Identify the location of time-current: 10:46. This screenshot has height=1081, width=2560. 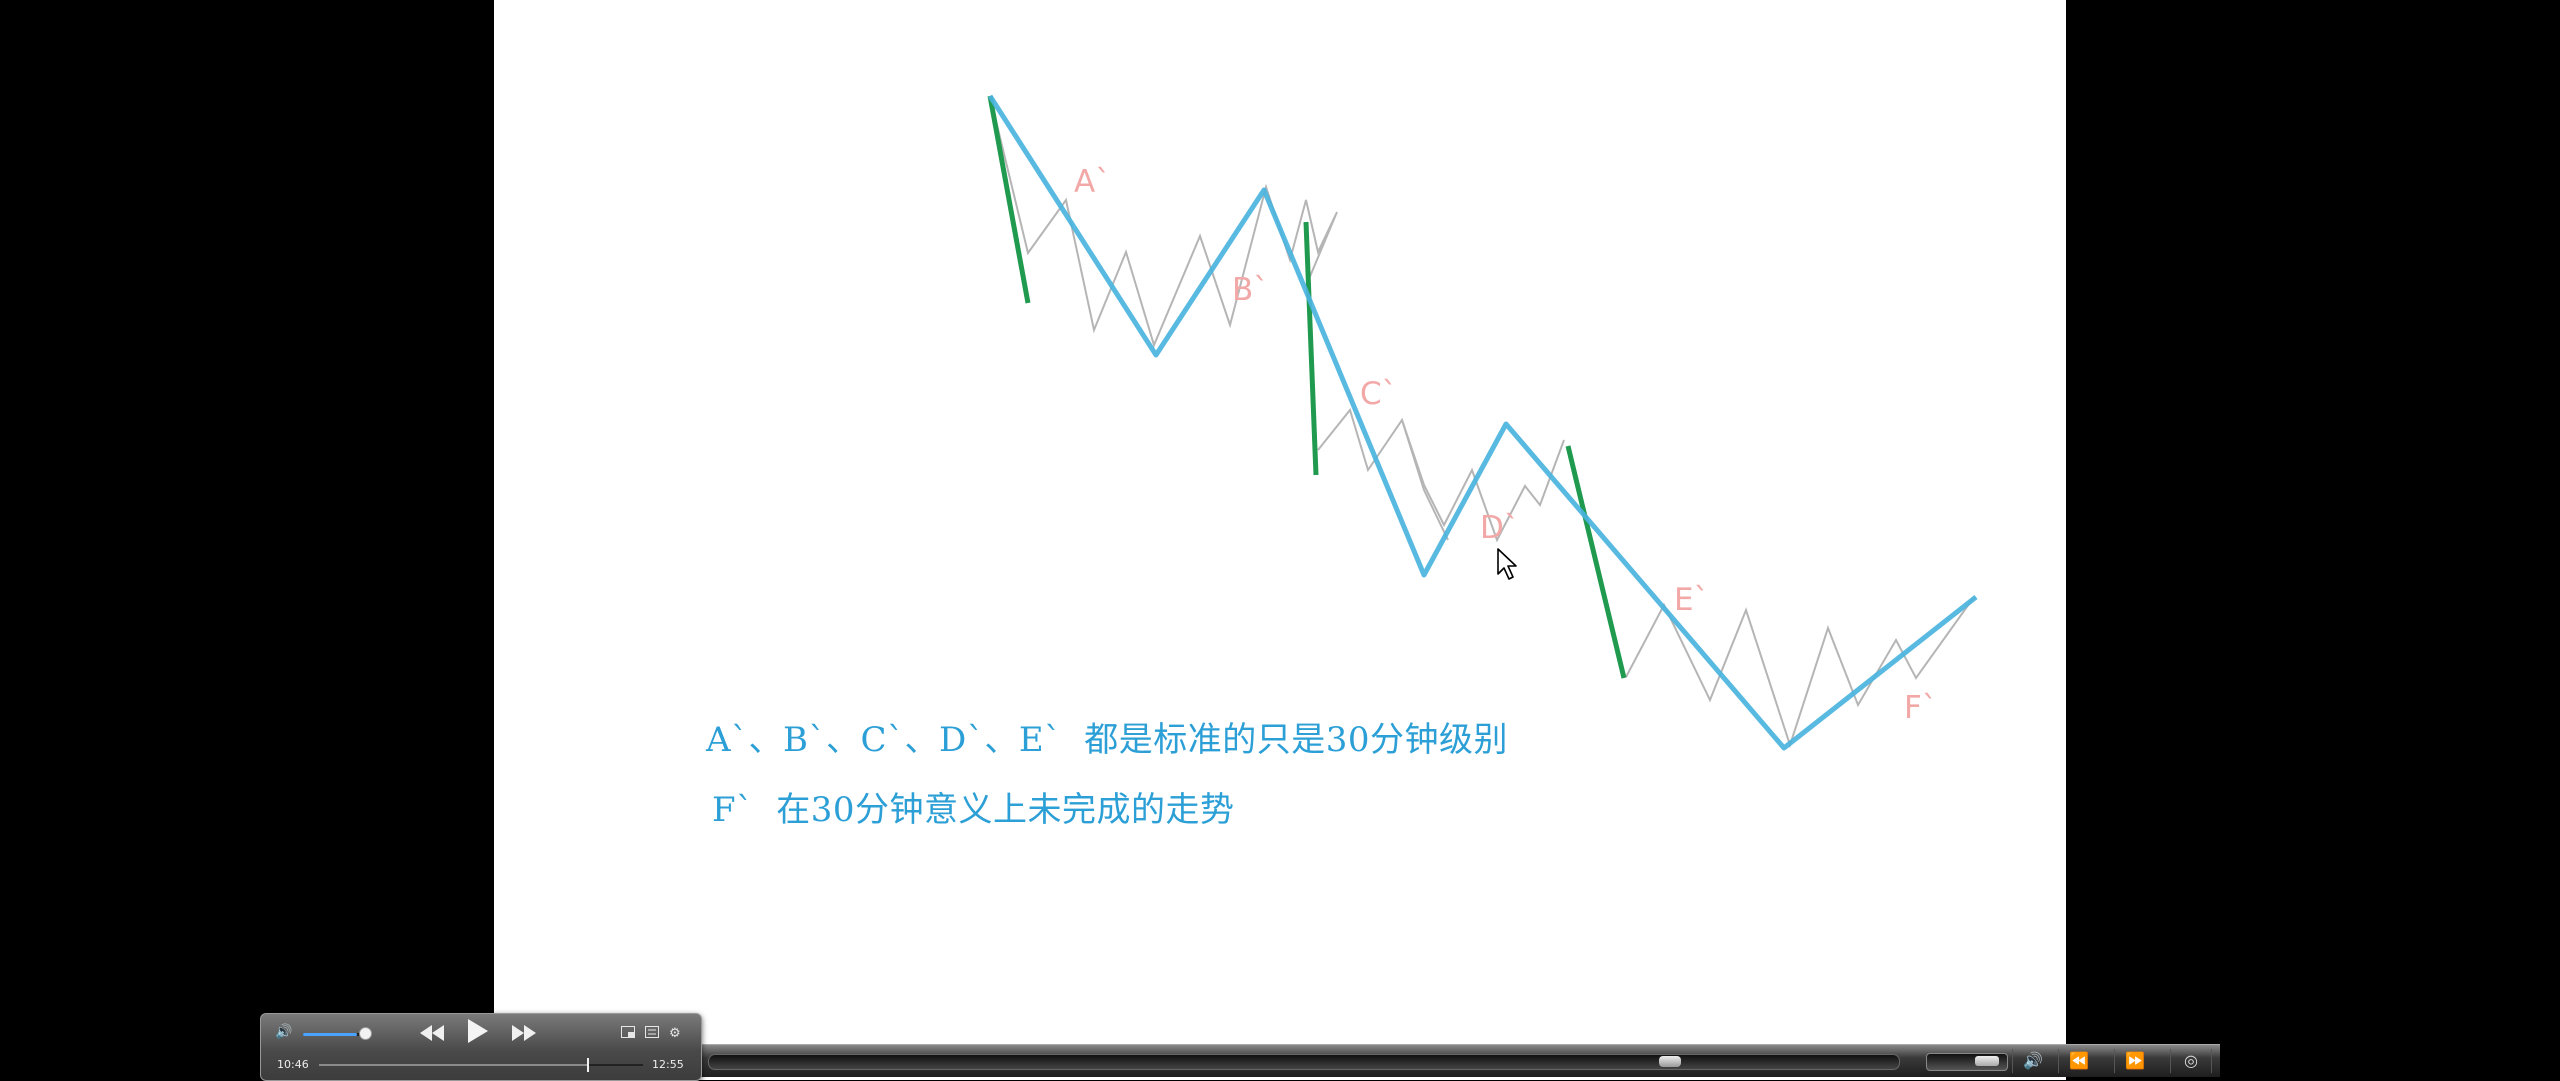
(293, 1064).